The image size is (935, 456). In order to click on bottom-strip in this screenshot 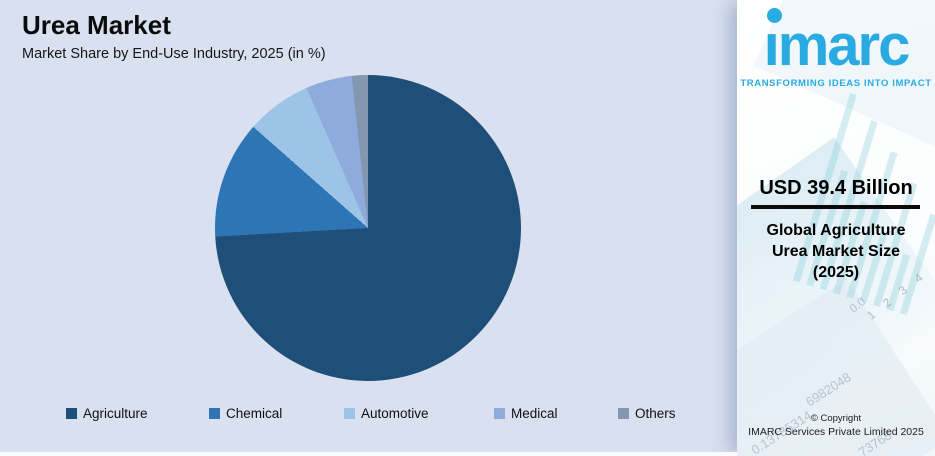, I will do `click(368, 454)`.